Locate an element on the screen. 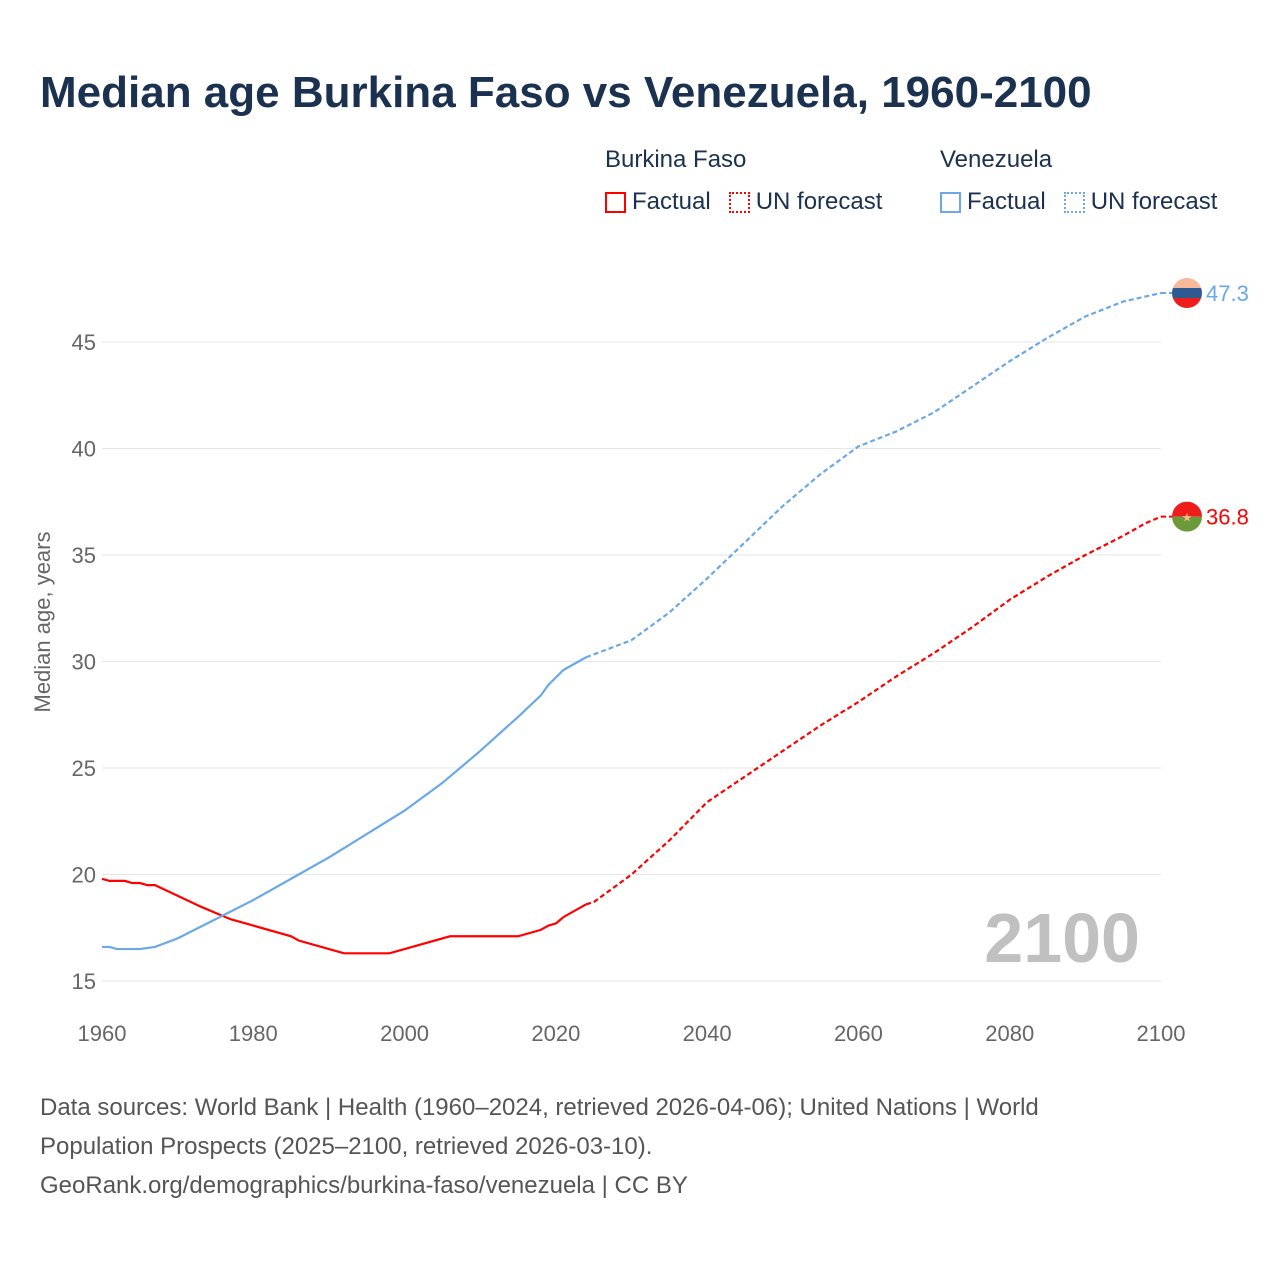 The width and height of the screenshot is (1280, 1280). burkina-faso-end-label: 36.8 is located at coordinates (1227, 517).